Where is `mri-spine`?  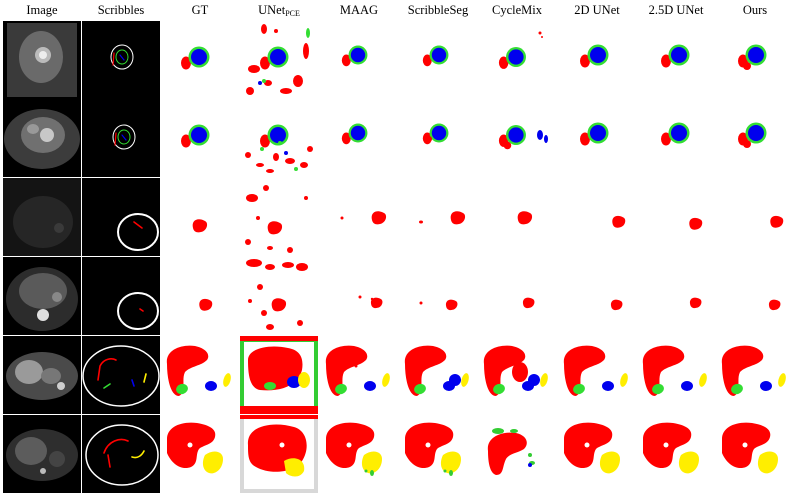
mri-spine is located at coordinates (43, 471).